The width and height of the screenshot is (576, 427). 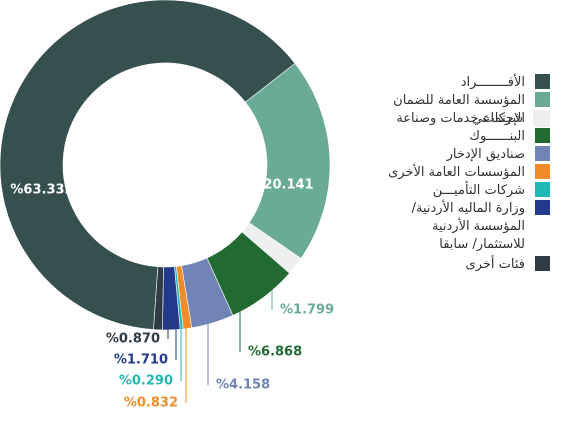 I want to click on legend-label: صناديق الإدخار, so click(x=485, y=154).